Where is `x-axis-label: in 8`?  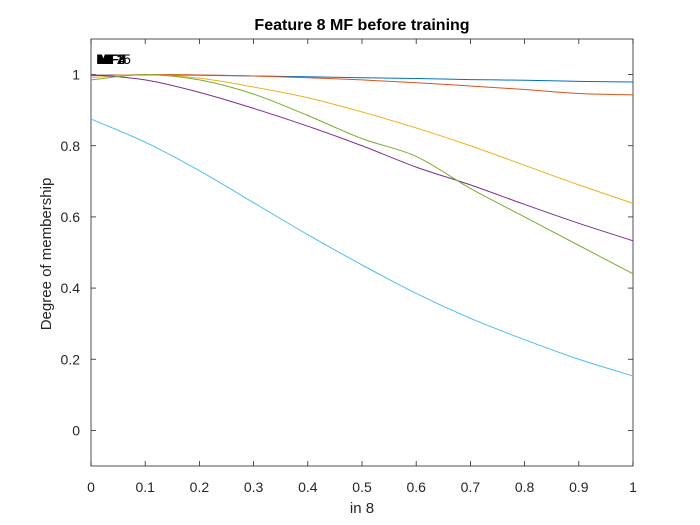 x-axis-label: in 8 is located at coordinates (362, 508).